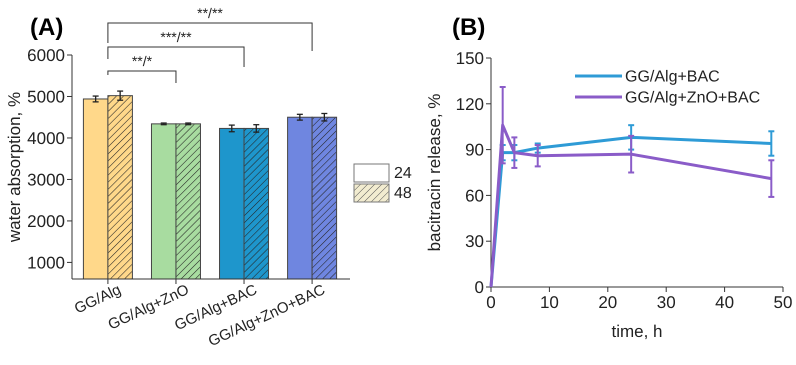  I want to click on chart-title: (B), so click(469, 27).